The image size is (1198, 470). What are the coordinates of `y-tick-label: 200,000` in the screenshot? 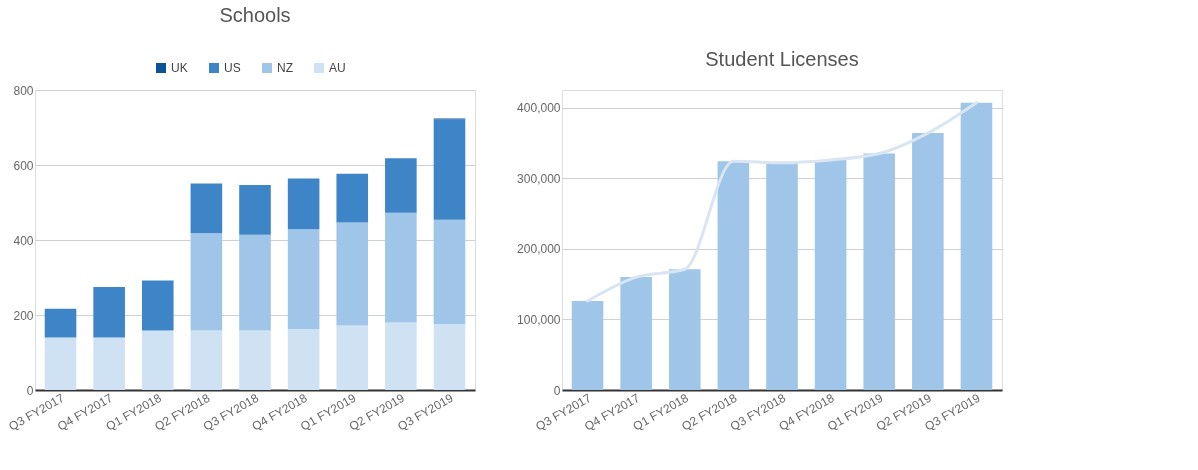 It's located at (539, 249).